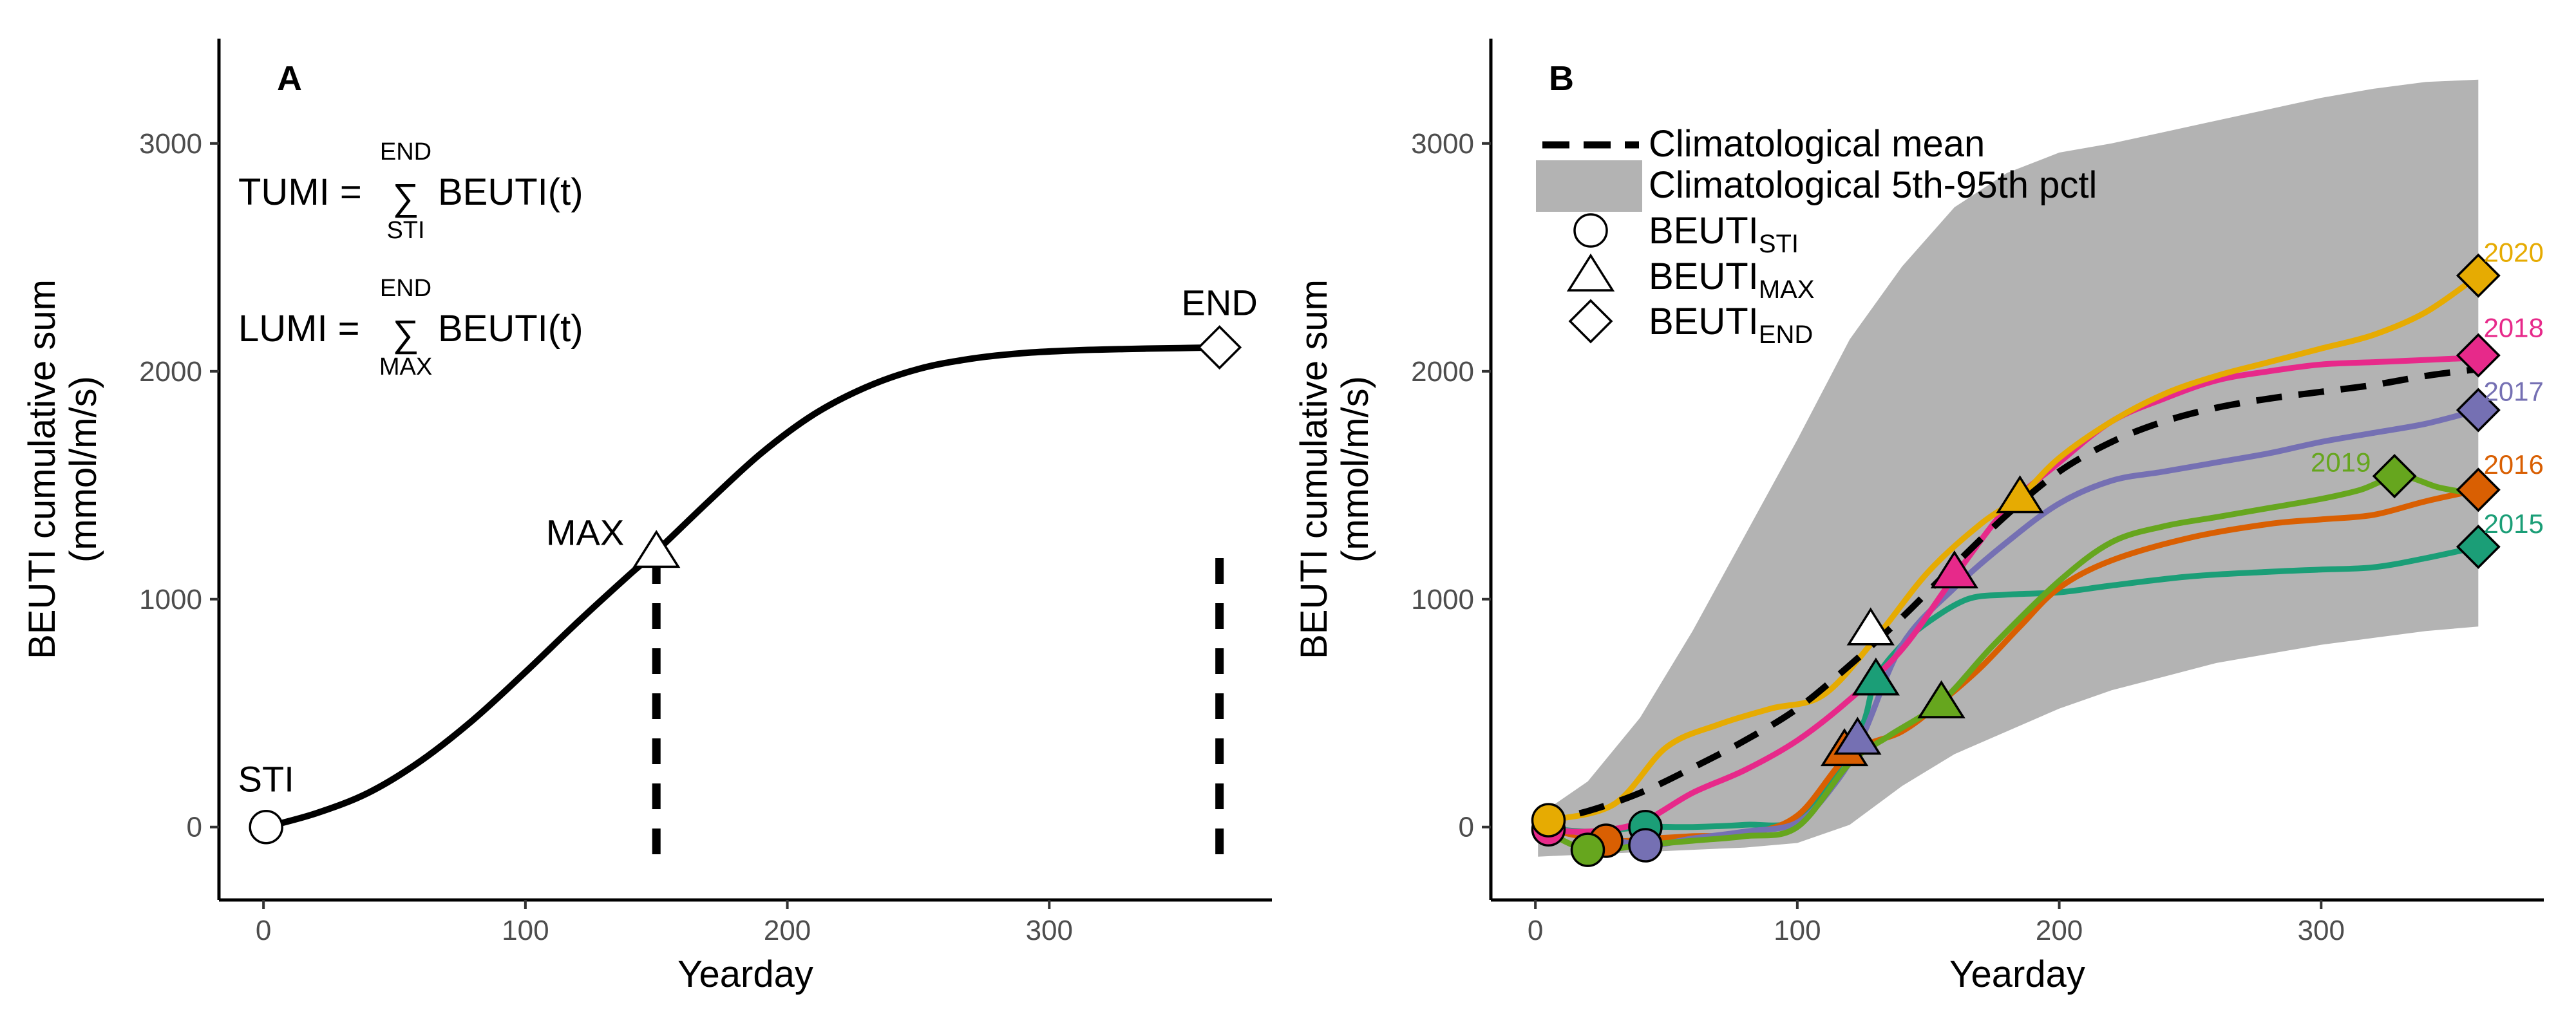 This screenshot has height=1030, width=2576. I want to click on legend-label-sub: MAX, so click(1787, 290).